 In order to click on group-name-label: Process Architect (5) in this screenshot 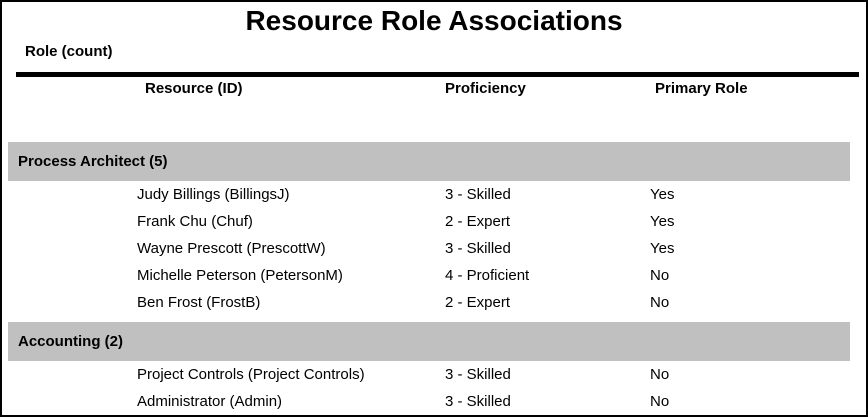, I will do `click(93, 161)`.